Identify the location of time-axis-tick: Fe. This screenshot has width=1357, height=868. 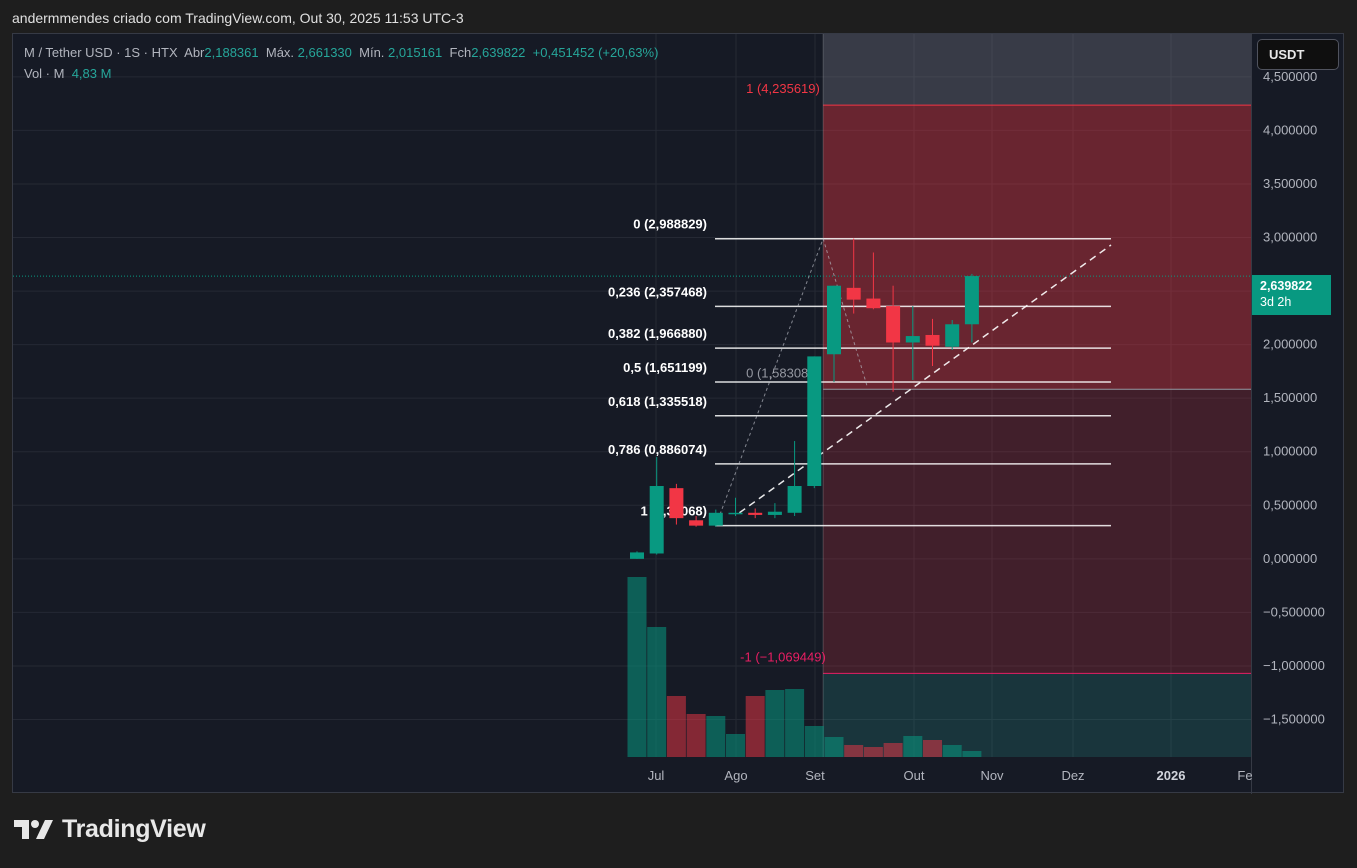
(1244, 775).